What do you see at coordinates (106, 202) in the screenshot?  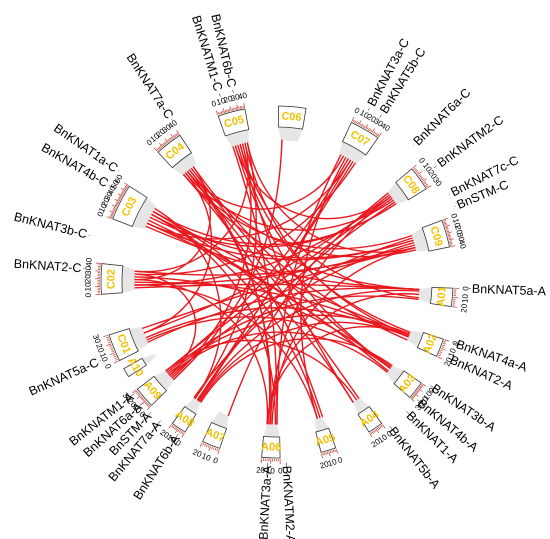 I see `tick-label: 20` at bounding box center [106, 202].